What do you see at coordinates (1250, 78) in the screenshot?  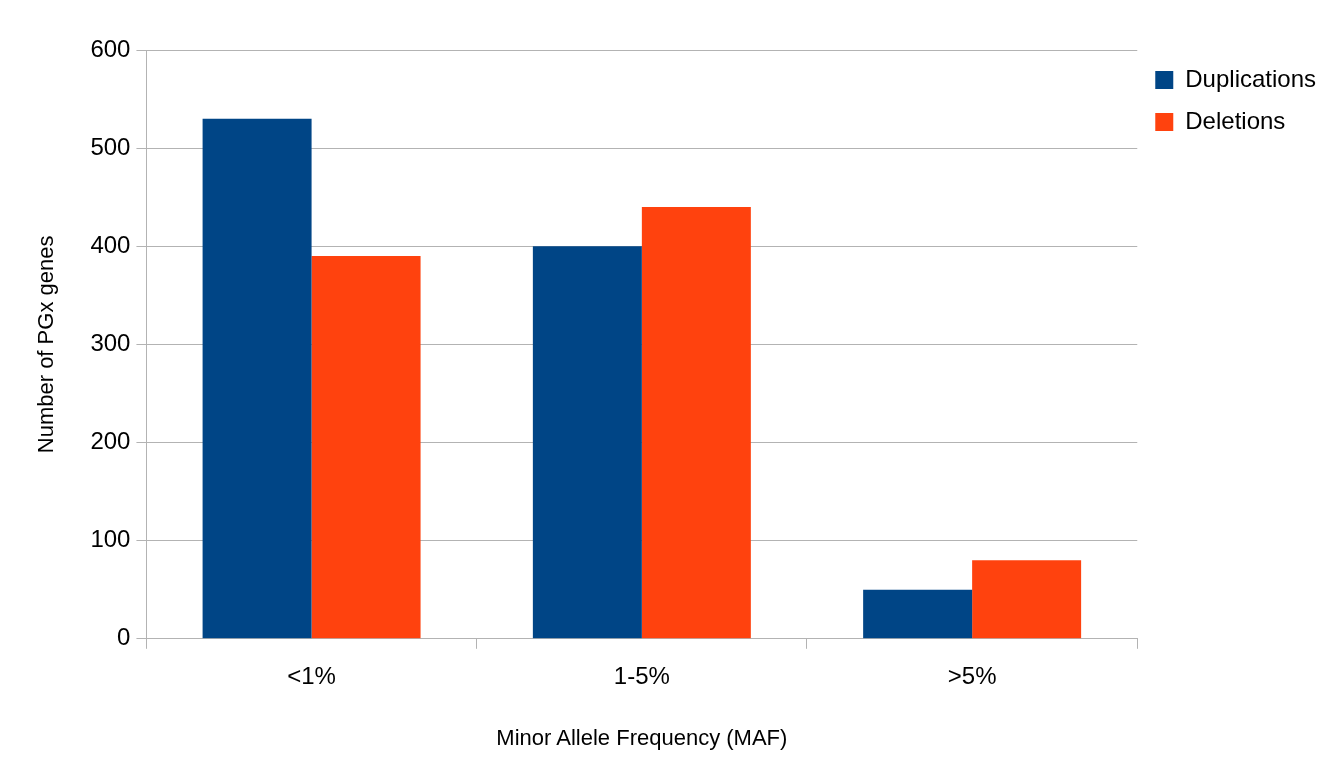 I see `legend-label: Duplications` at bounding box center [1250, 78].